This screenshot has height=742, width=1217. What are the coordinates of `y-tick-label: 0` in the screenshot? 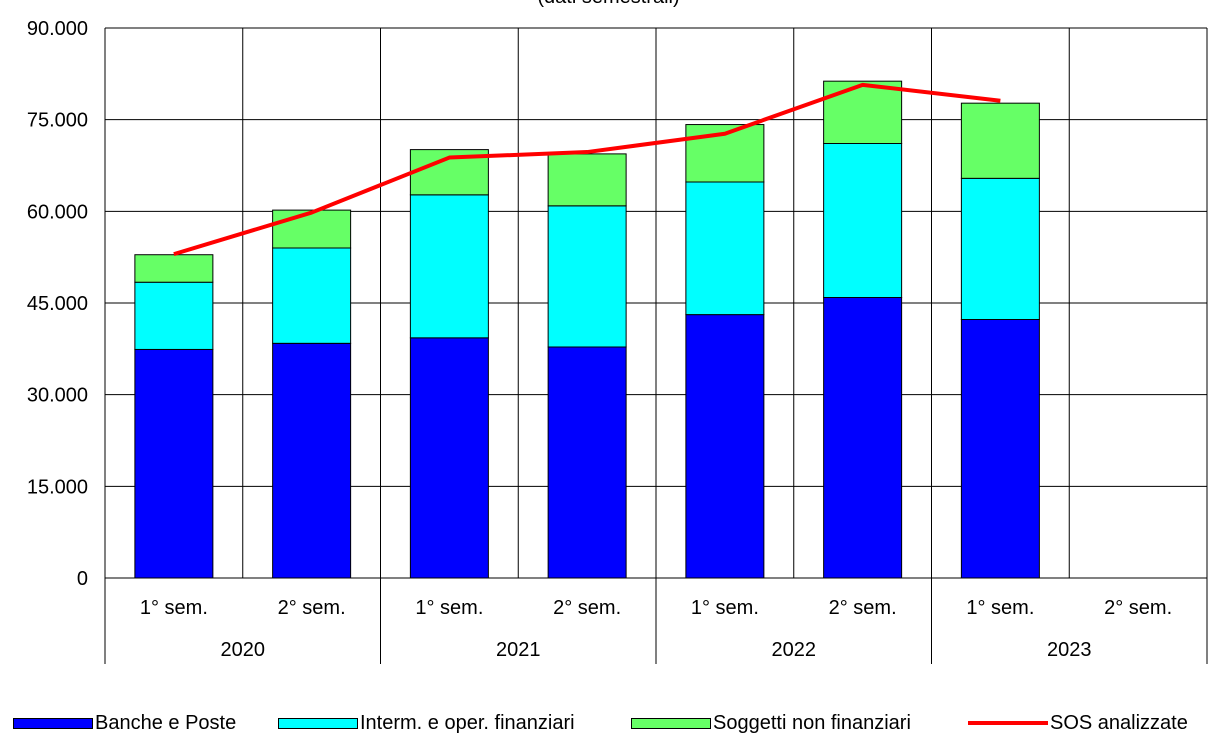 It's located at (82, 579).